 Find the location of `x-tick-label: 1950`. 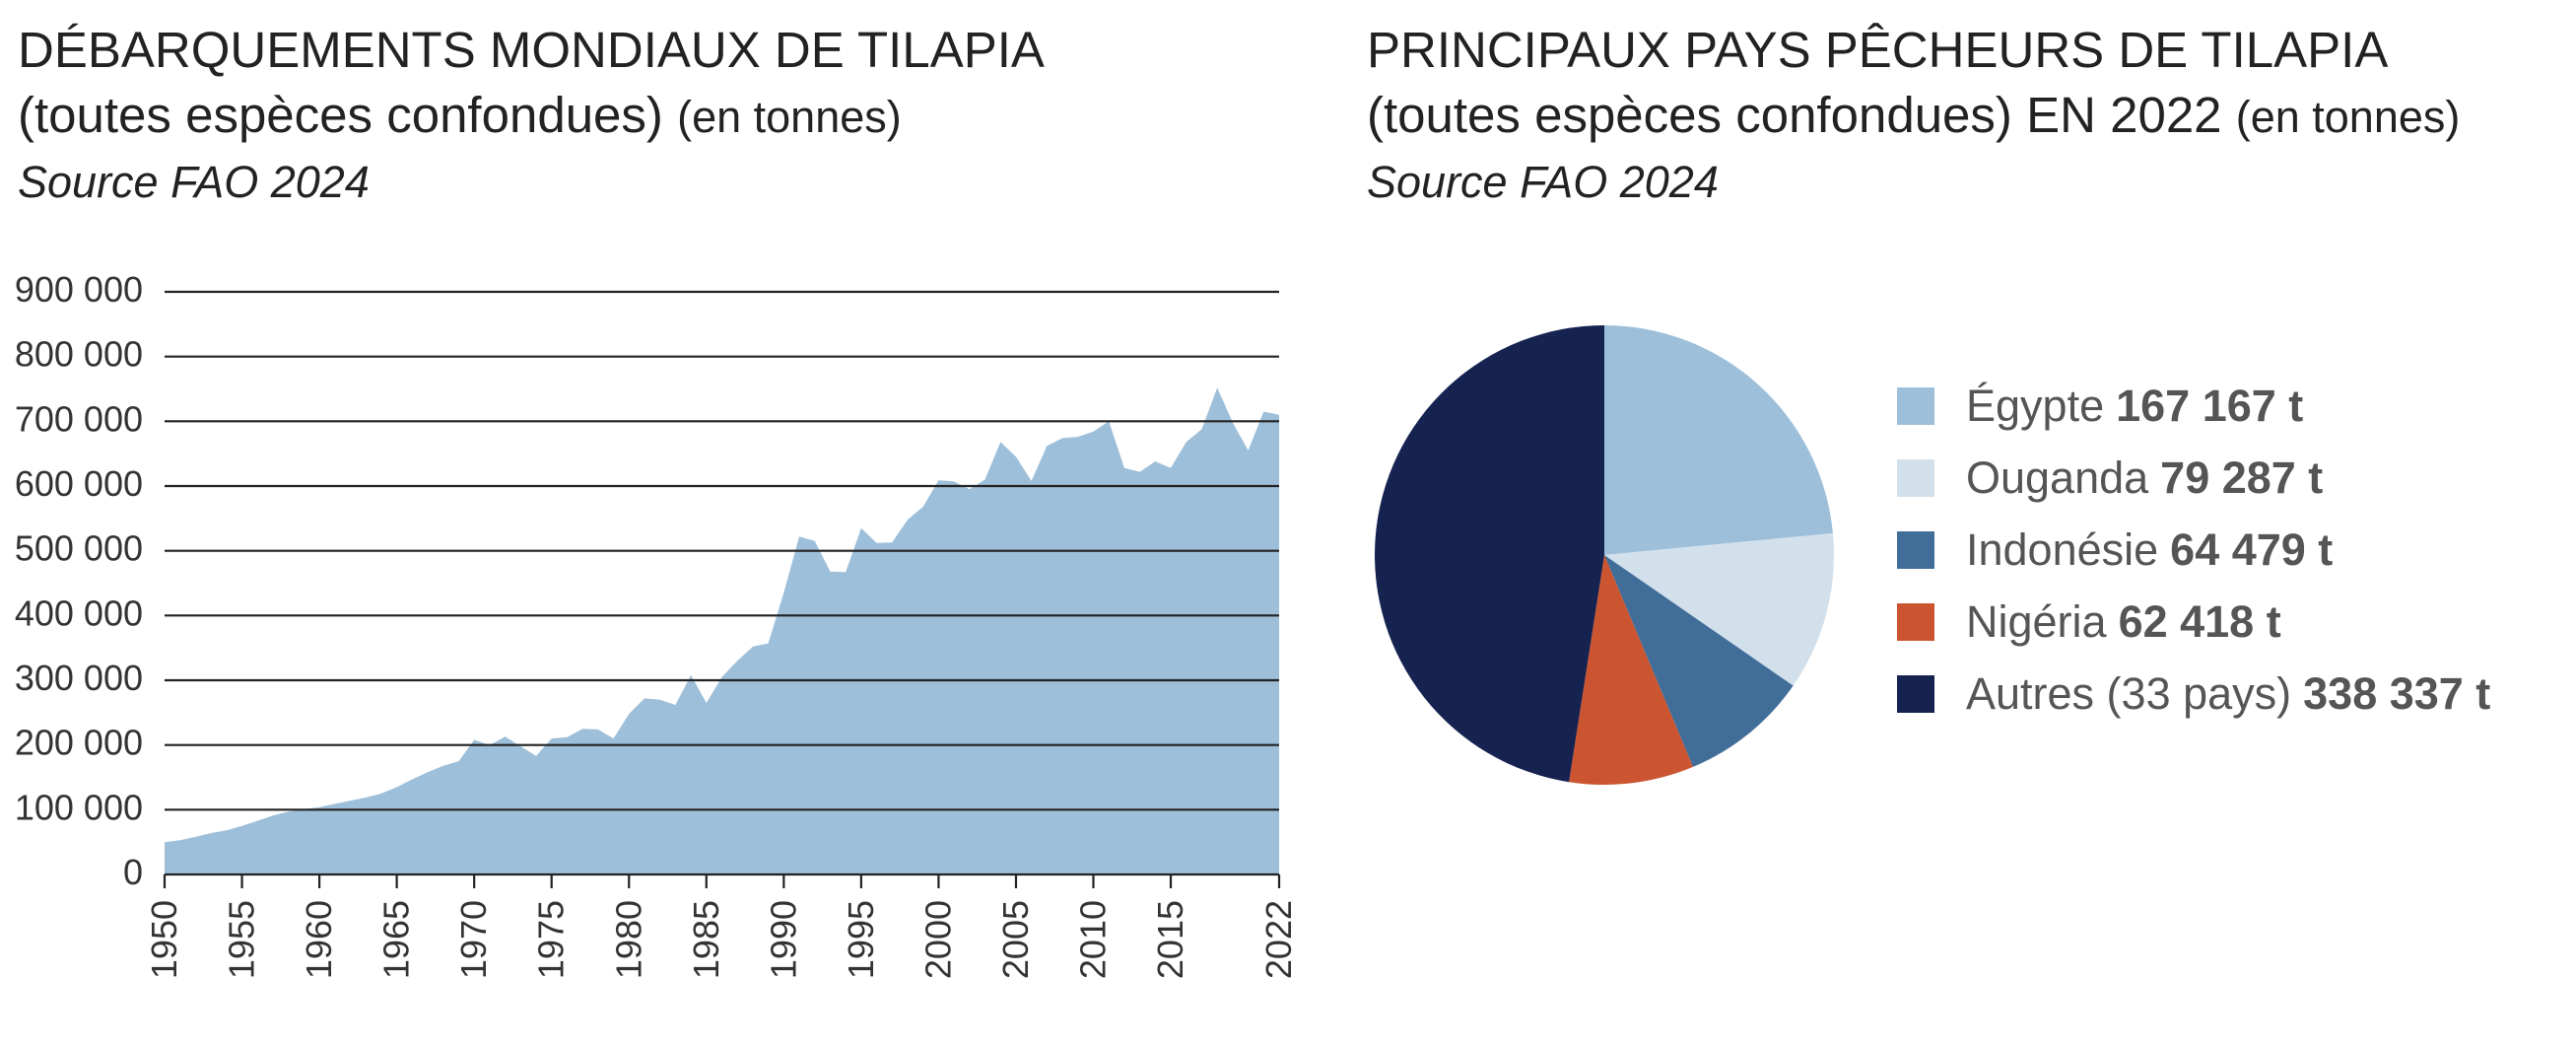

x-tick-label: 1950 is located at coordinates (164, 939).